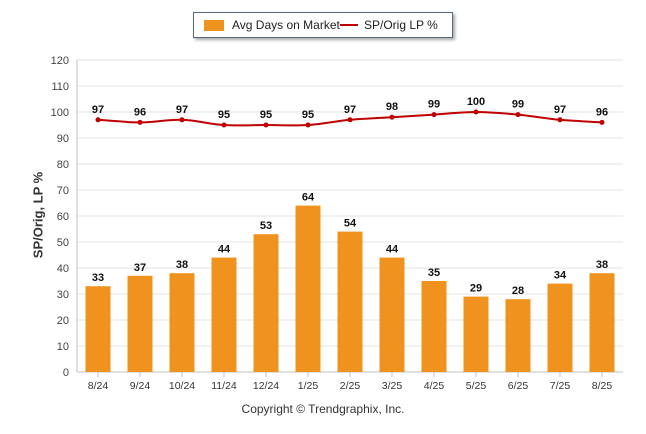 This screenshot has width=646, height=434. What do you see at coordinates (60, 87) in the screenshot?
I see `y-tick-label: 110` at bounding box center [60, 87].